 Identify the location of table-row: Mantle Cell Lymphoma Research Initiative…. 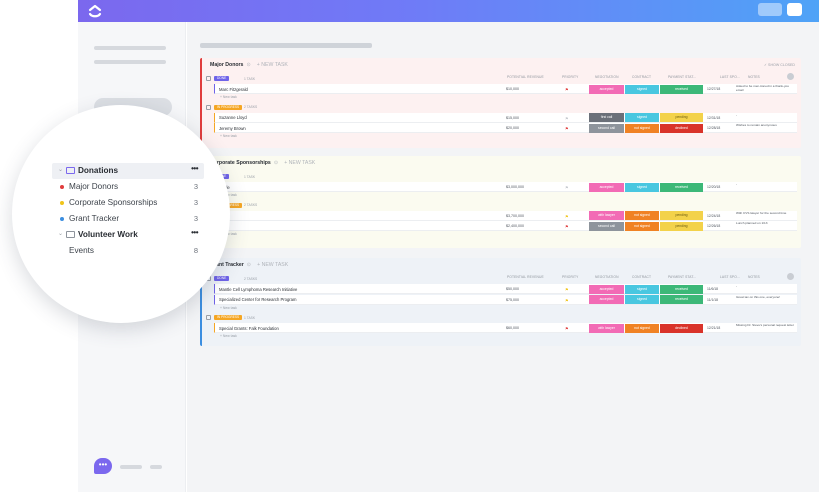
(505, 289).